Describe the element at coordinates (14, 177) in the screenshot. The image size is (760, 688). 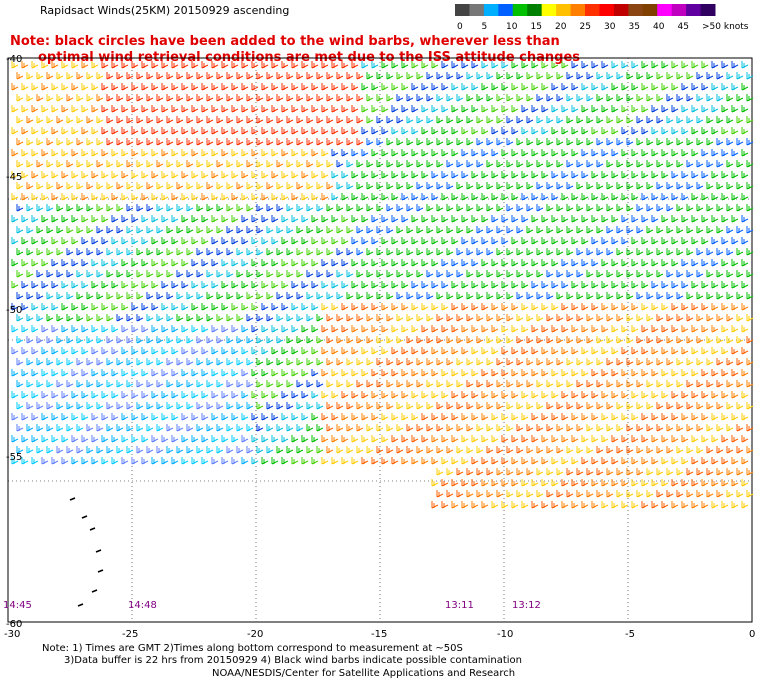
I see `lat-label-45: -45` at that location.